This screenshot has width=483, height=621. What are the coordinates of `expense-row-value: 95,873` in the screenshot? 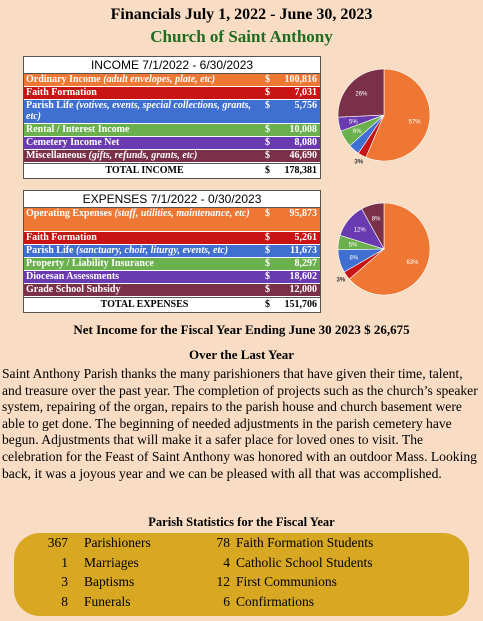 It's located at (303, 213).